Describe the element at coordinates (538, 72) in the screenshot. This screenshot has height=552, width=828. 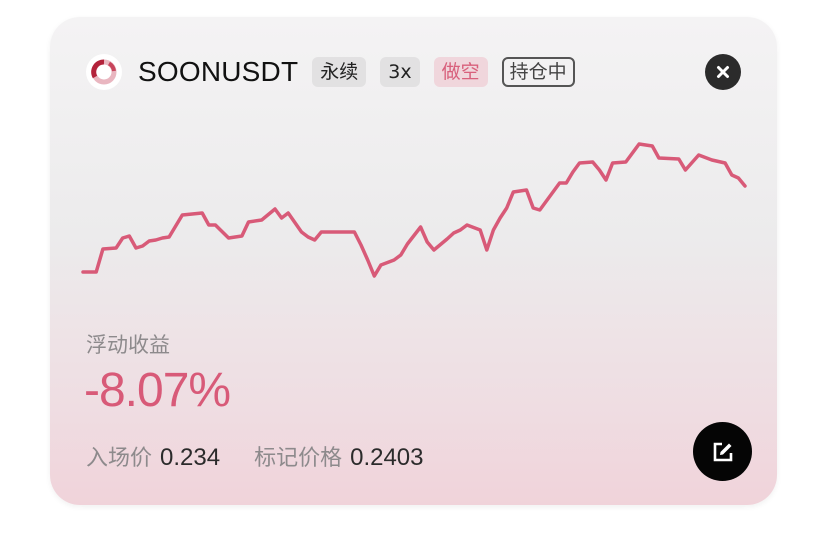
I see `tag-holding: 持仓中` at that location.